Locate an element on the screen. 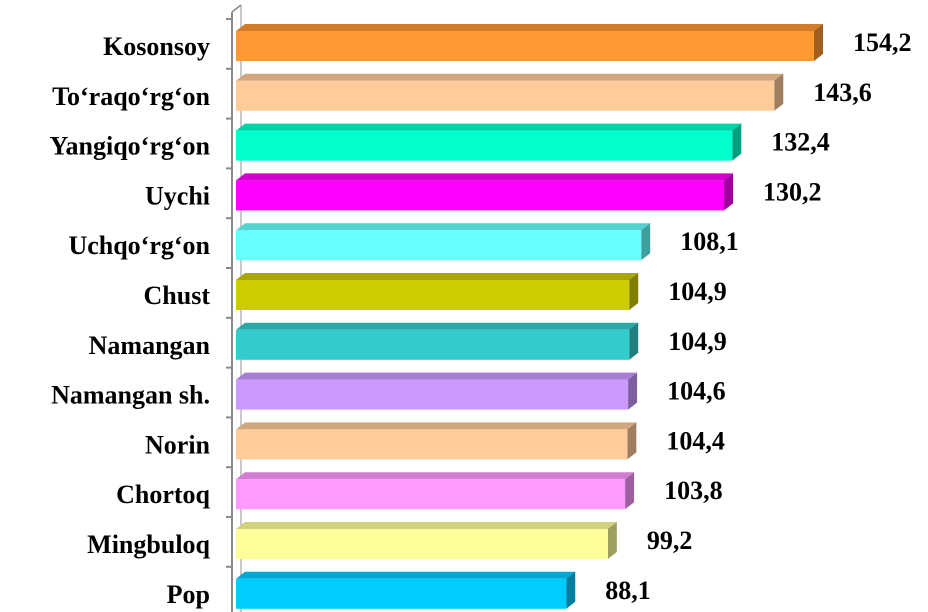  category-label: Chust is located at coordinates (177, 295).